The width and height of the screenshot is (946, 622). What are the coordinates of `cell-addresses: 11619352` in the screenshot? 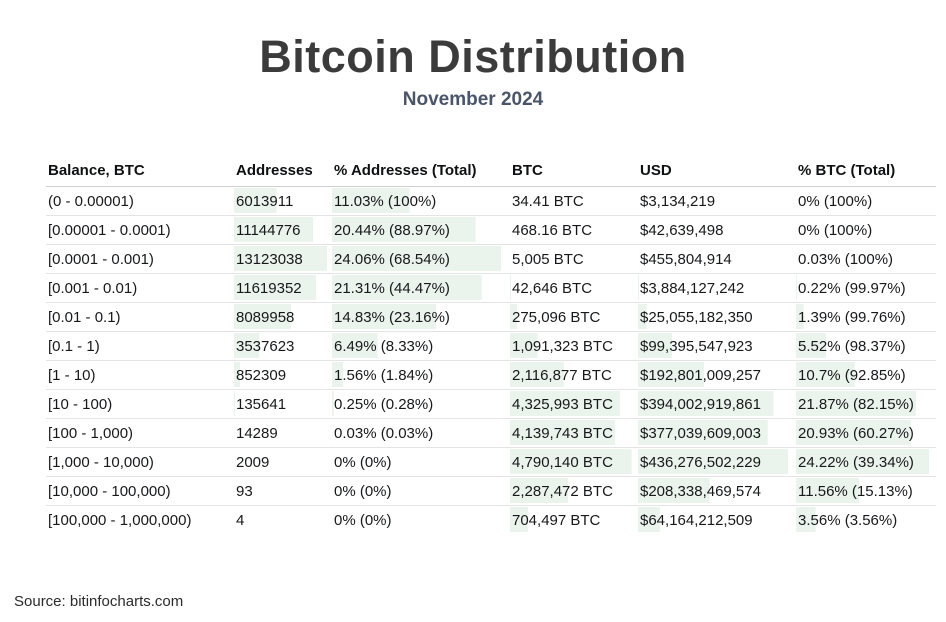 It's located at (283, 288).